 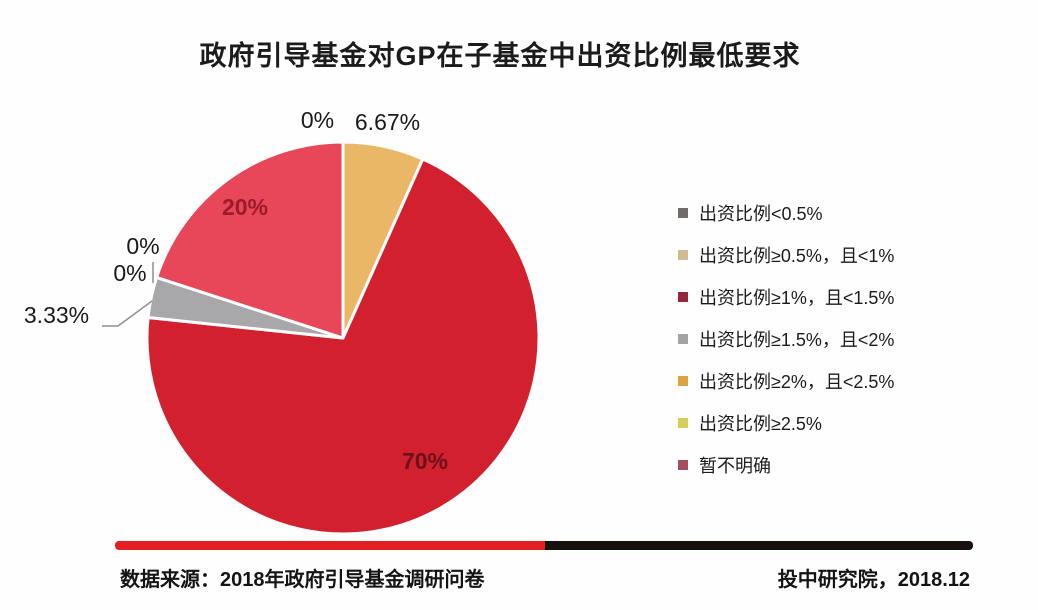 What do you see at coordinates (302, 580) in the screenshot?
I see `data-source-text: 数据来源：2018年政府引导基金调研问卷` at bounding box center [302, 580].